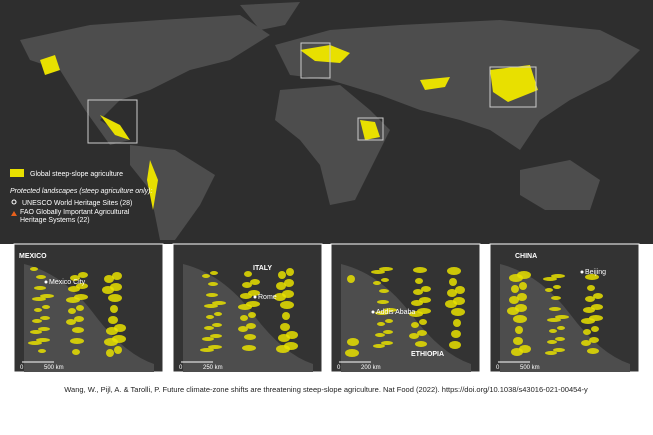 The image size is (653, 435). I want to click on unesco-icon, so click(14, 202).